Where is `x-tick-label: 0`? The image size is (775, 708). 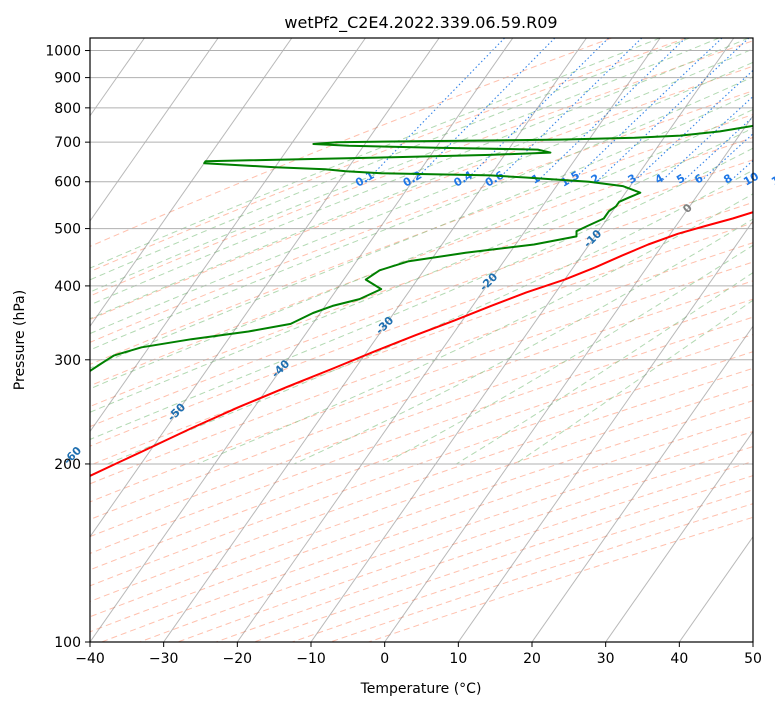
x-tick-label: 0 is located at coordinates (384, 659).